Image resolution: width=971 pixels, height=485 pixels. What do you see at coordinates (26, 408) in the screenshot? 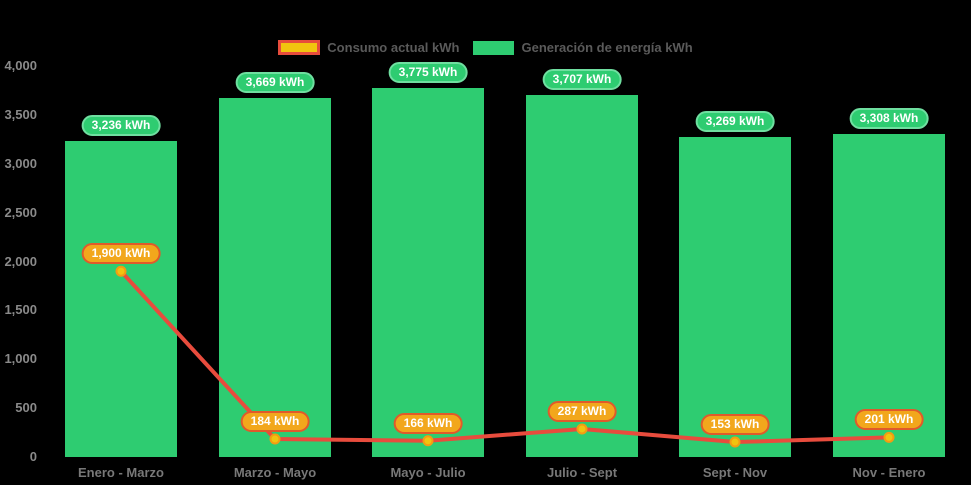
I see `y-tick-label: 500` at bounding box center [26, 408].